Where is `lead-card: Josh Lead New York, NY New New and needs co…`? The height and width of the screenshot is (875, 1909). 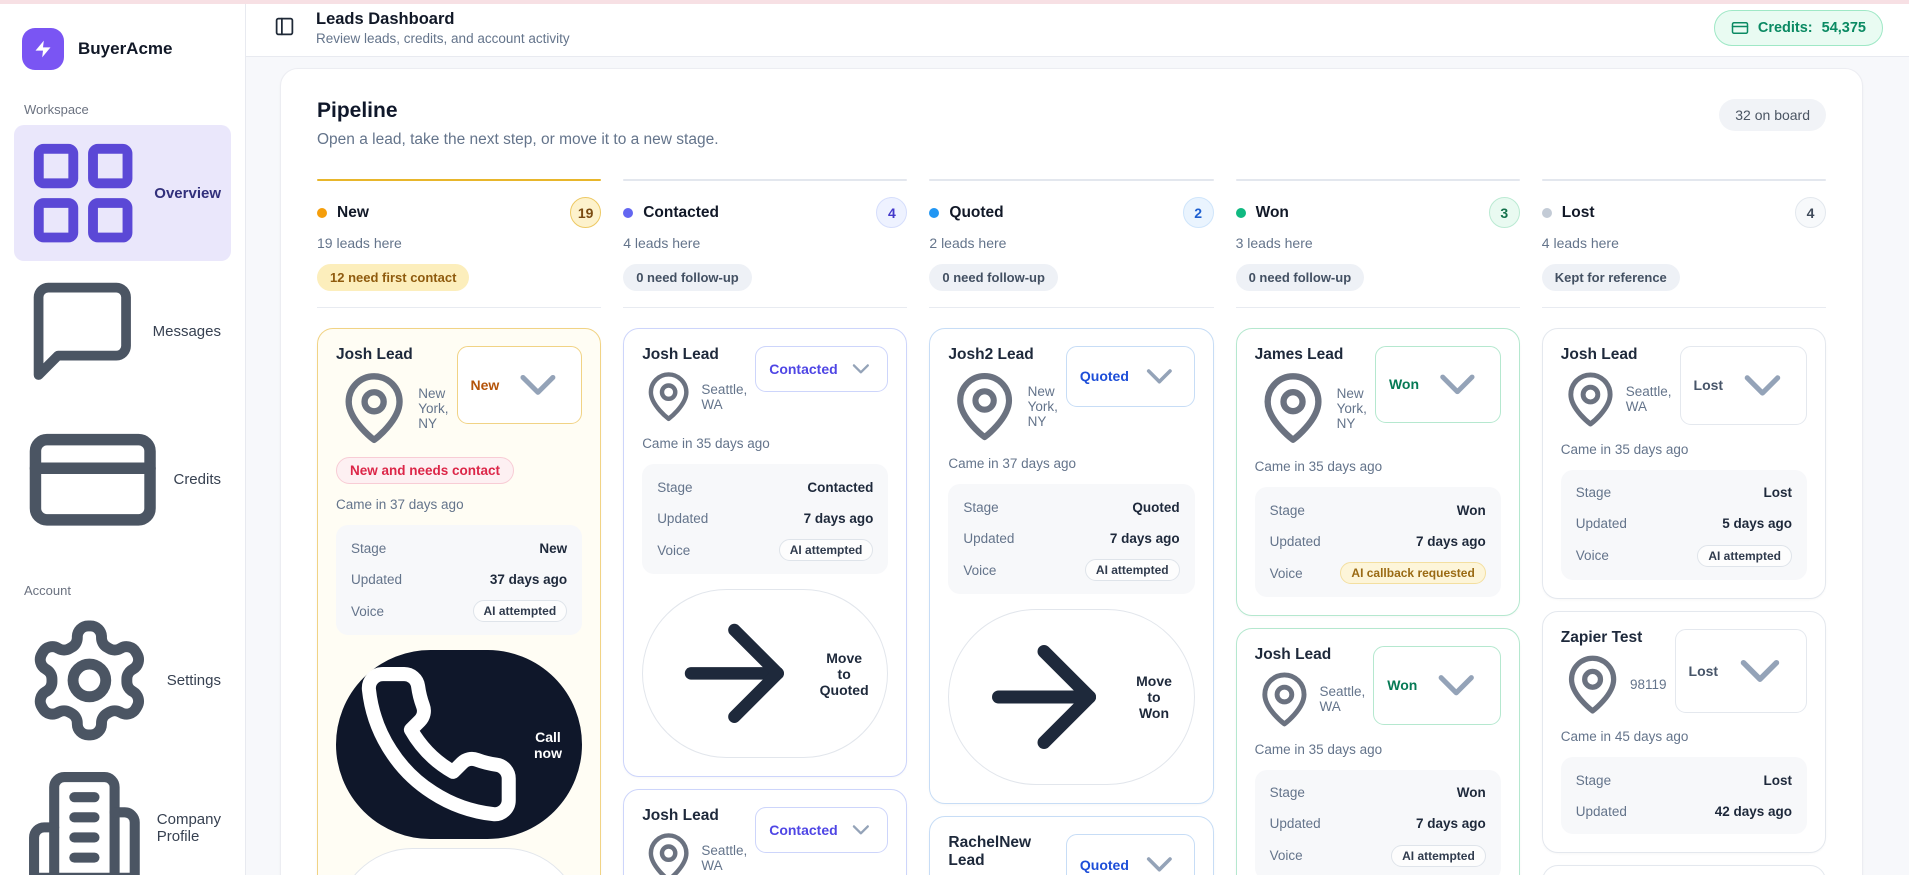
lead-card: Josh Lead New York, NY New New and needs co… is located at coordinates (459, 601).